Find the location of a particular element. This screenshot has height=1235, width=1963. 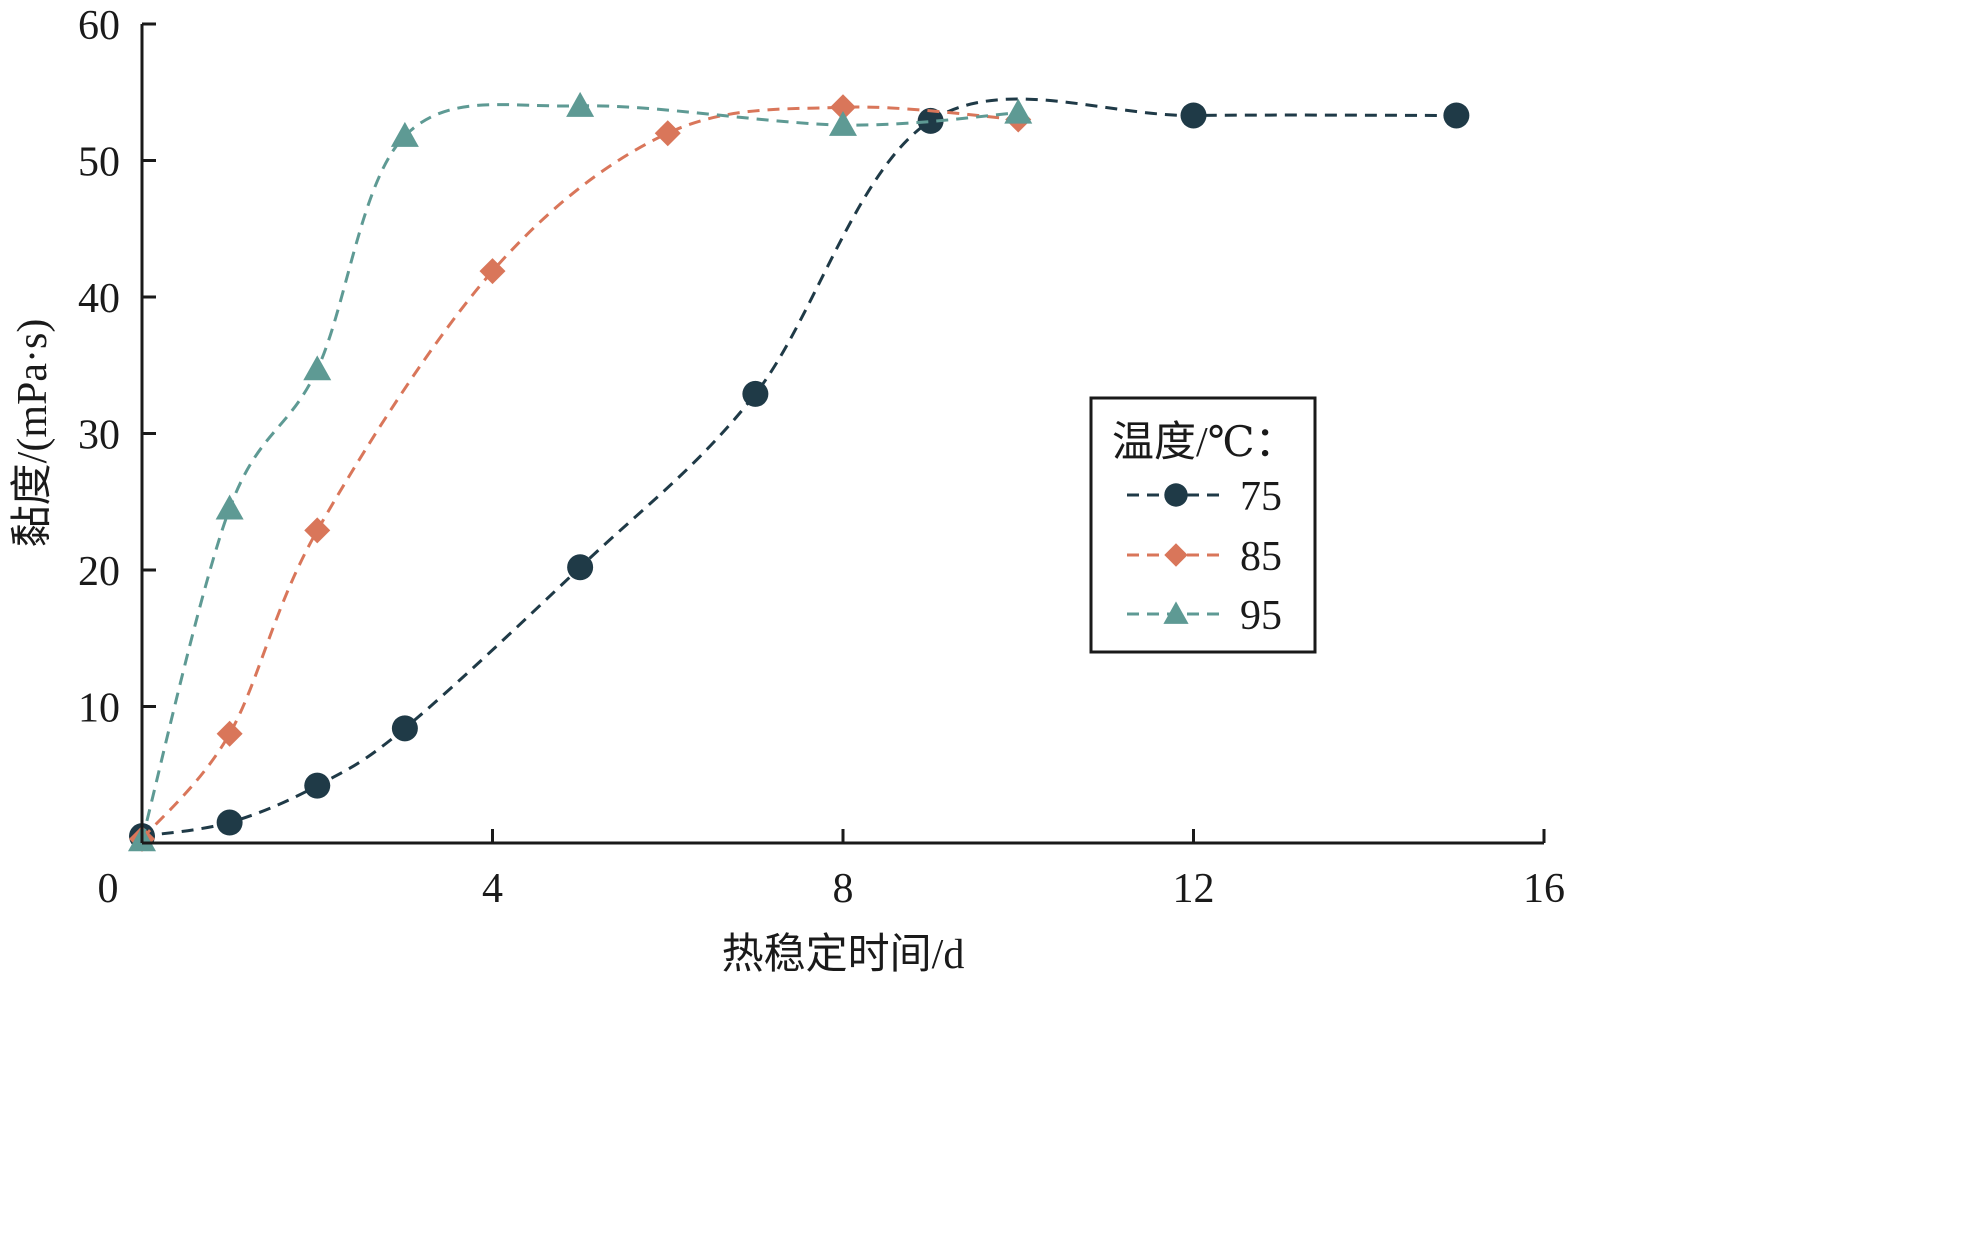

x-tick-label: 0 is located at coordinates (108, 889).